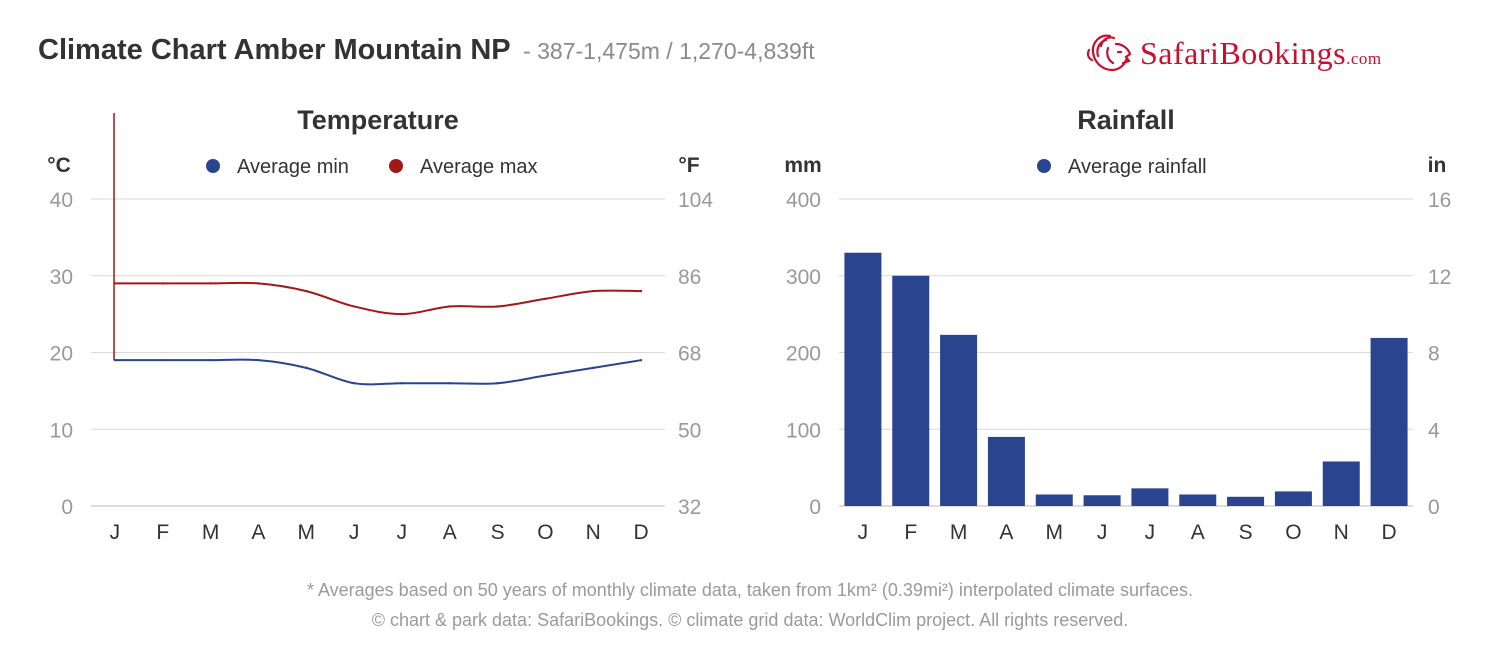 Image resolution: width=1500 pixels, height=652 pixels. Describe the element at coordinates (478, 167) in the screenshot. I see `legend-label-0: Average max` at that location.